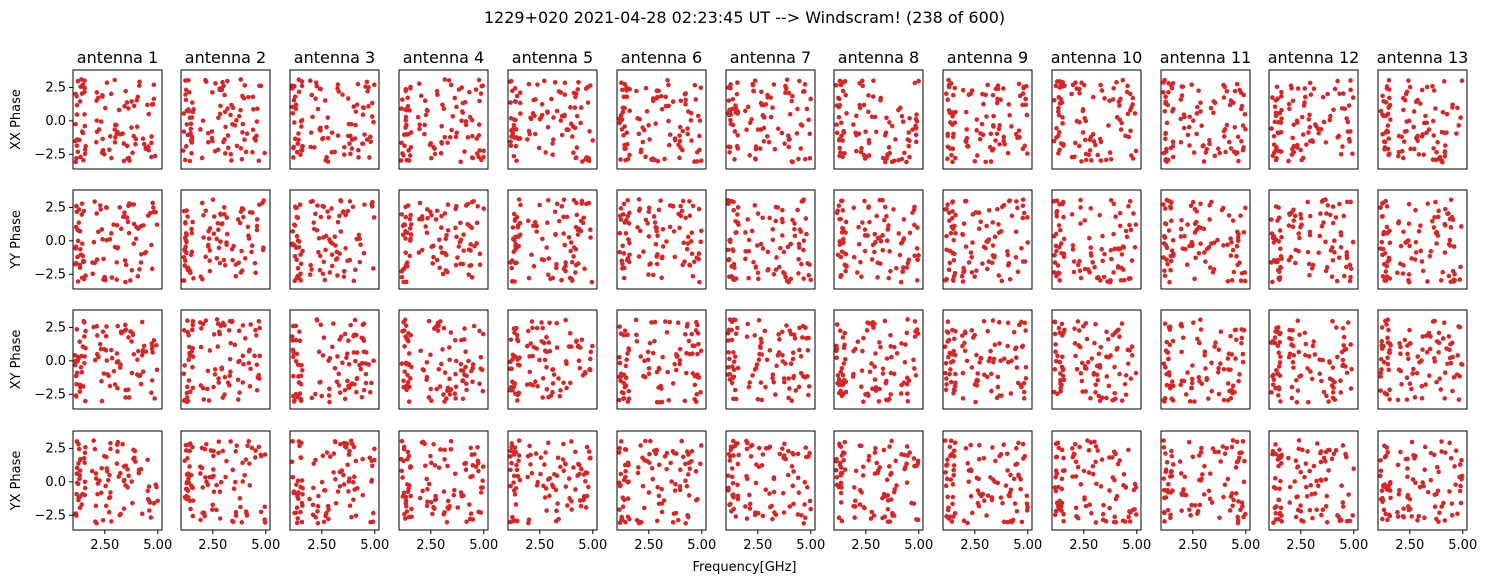 This screenshot has height=586, width=1489. Describe the element at coordinates (701, 545) in the screenshot. I see `x-tick-label: 5.00` at that location.